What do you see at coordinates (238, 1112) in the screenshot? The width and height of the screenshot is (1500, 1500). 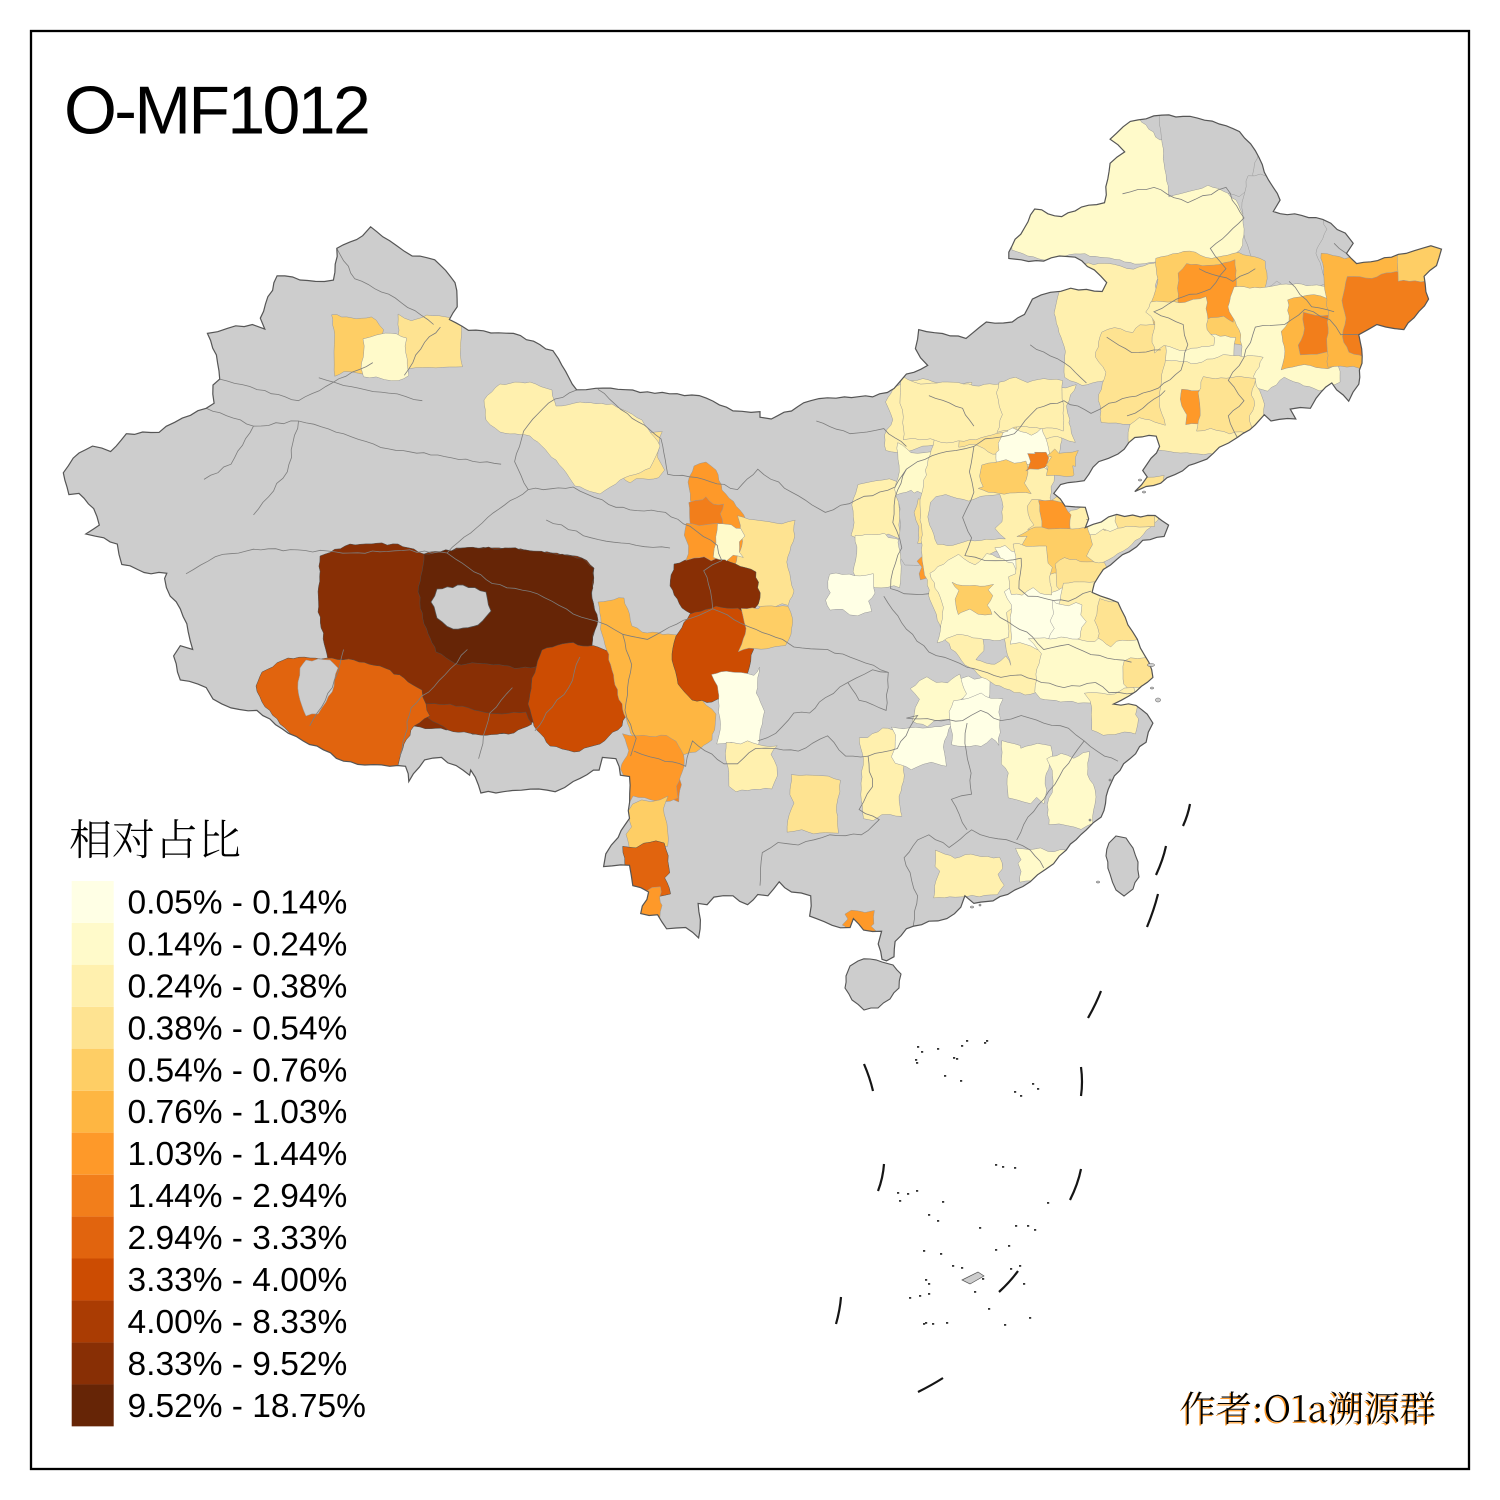 I see `svg-text: 0.76% - 1.03%` at bounding box center [238, 1112].